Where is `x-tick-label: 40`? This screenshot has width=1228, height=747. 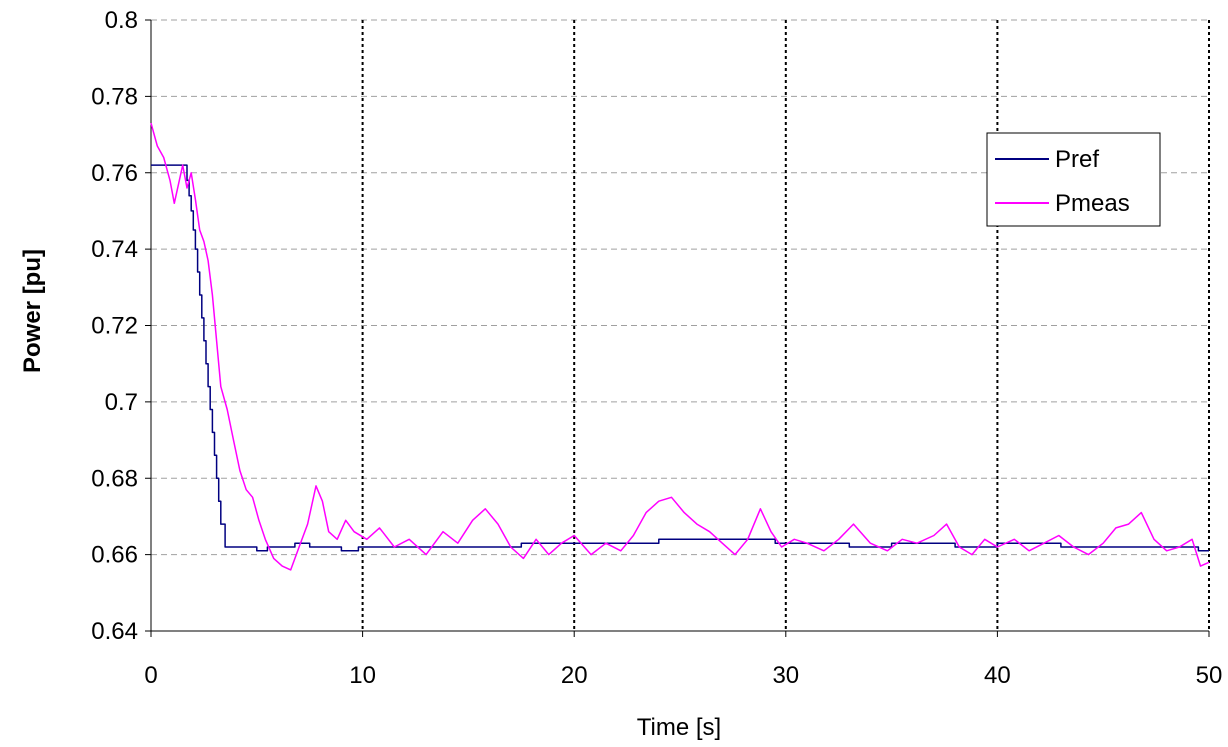 x-tick-label: 40 is located at coordinates (997, 675).